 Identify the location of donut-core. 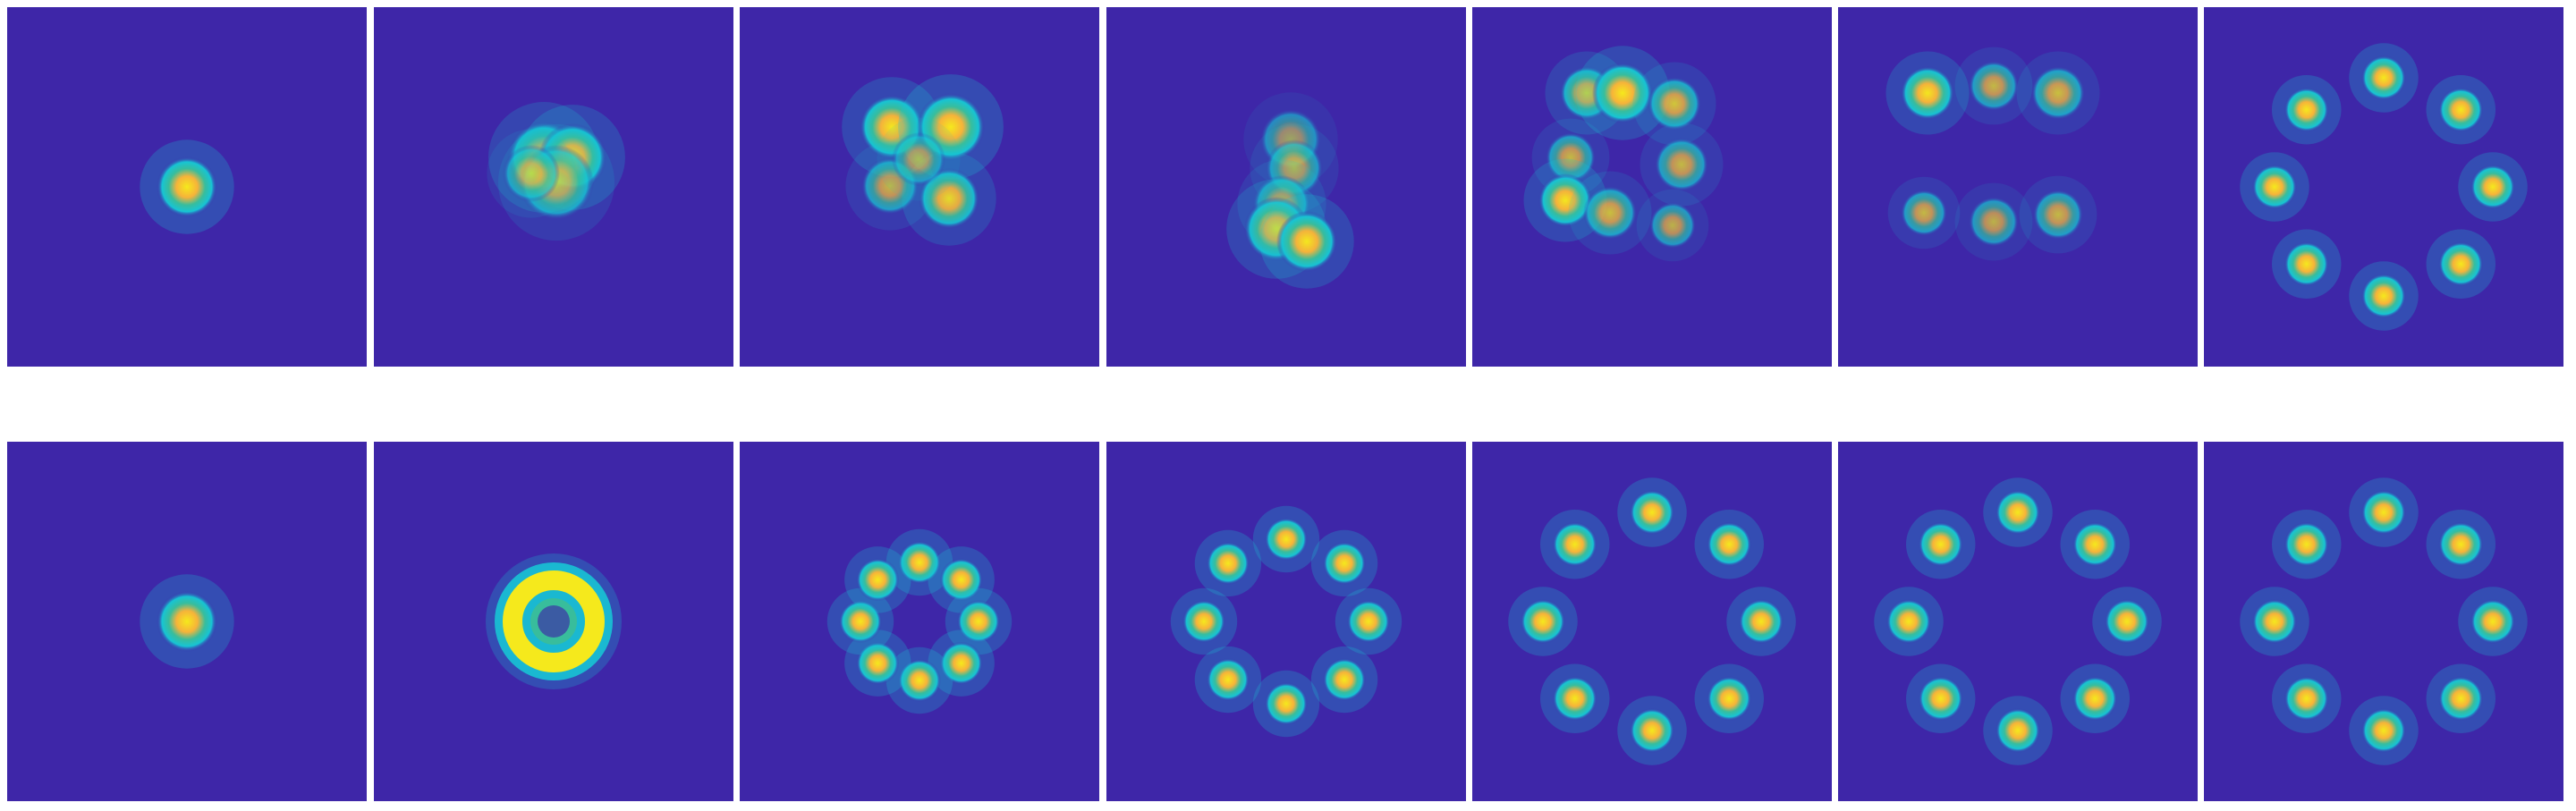
(554, 622).